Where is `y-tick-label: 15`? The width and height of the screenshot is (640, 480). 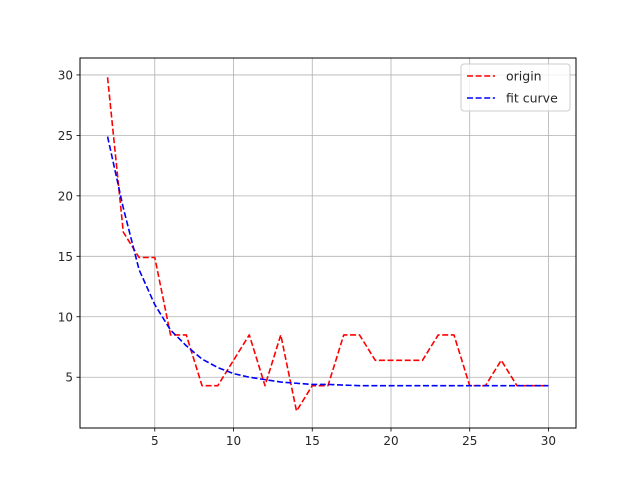
y-tick-label: 15 is located at coordinates (65, 257).